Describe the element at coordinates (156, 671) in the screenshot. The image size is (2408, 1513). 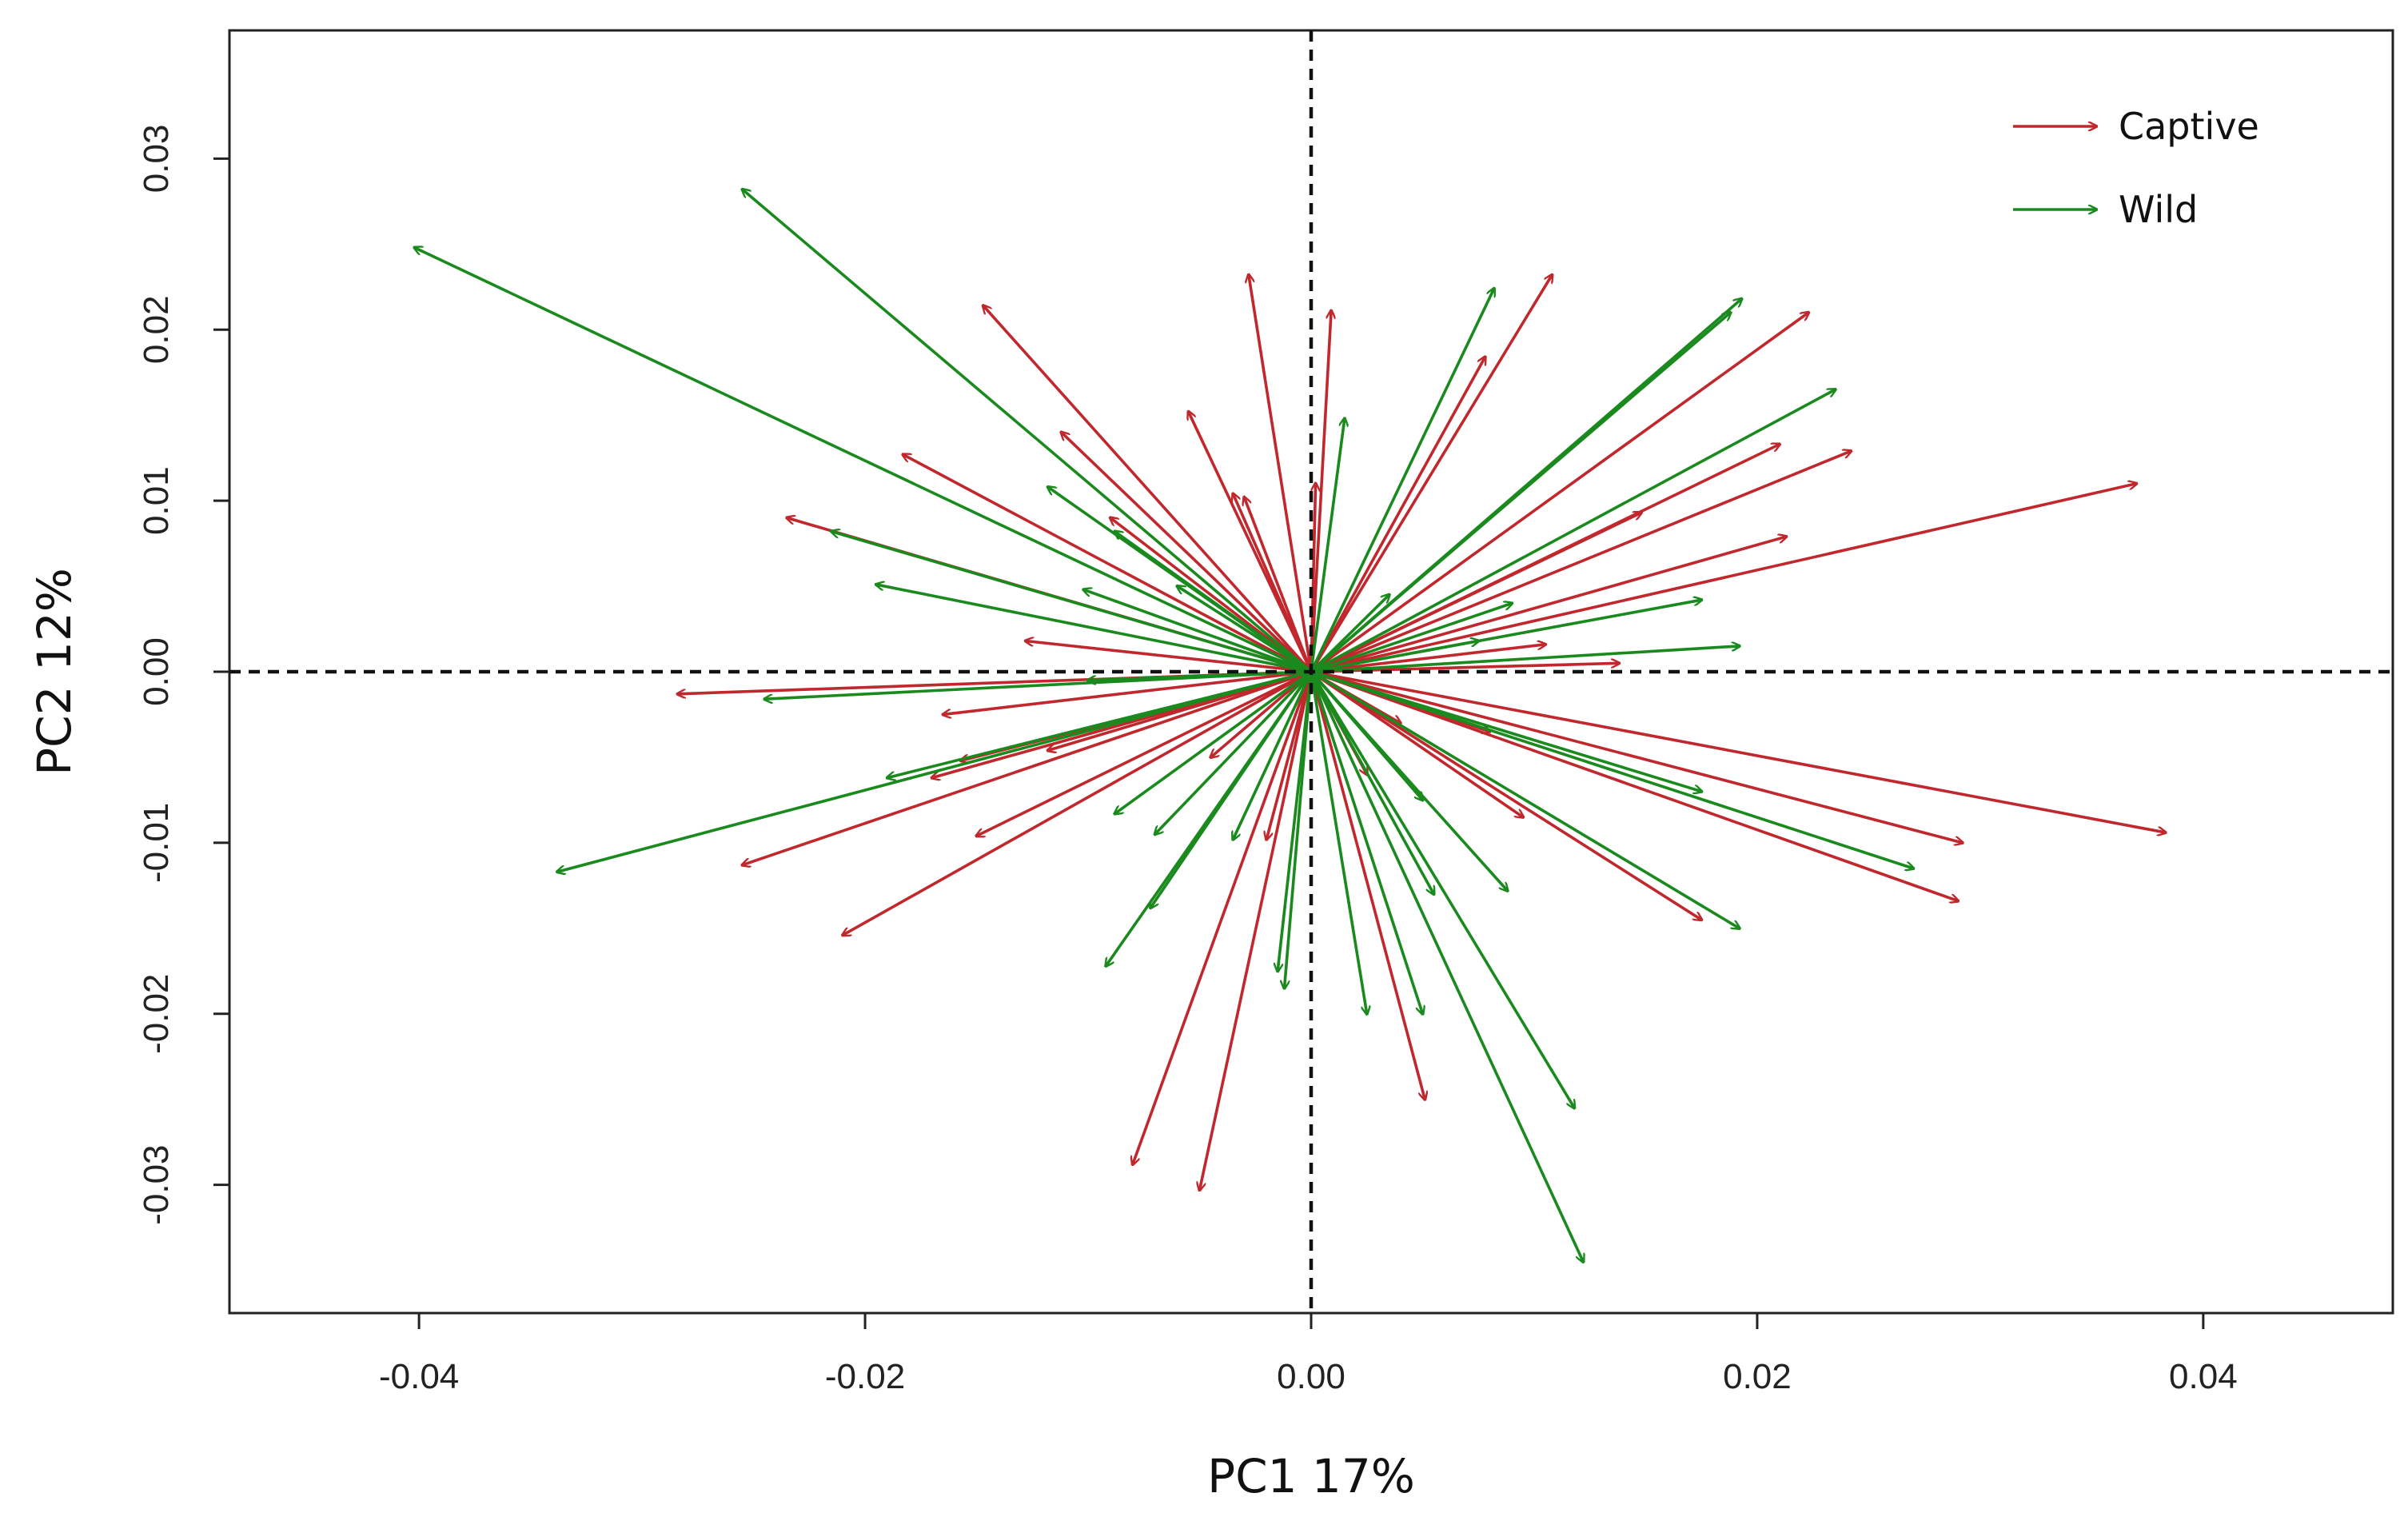
I see `y-tick-label: 0.00` at that location.